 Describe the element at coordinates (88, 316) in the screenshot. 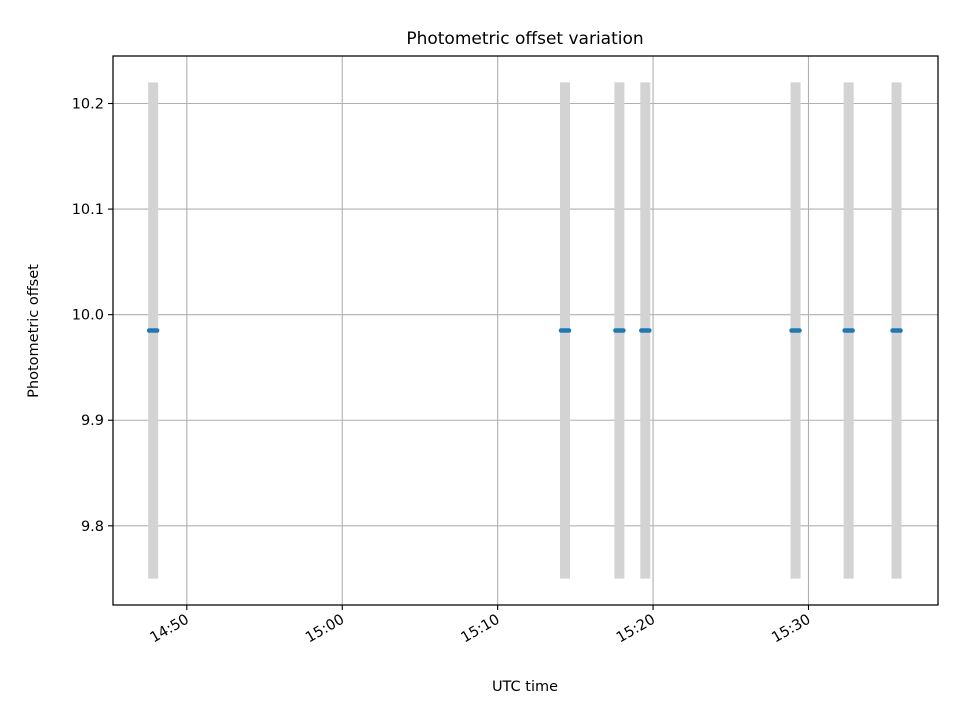

I see `y-tick-label: 10.0` at that location.